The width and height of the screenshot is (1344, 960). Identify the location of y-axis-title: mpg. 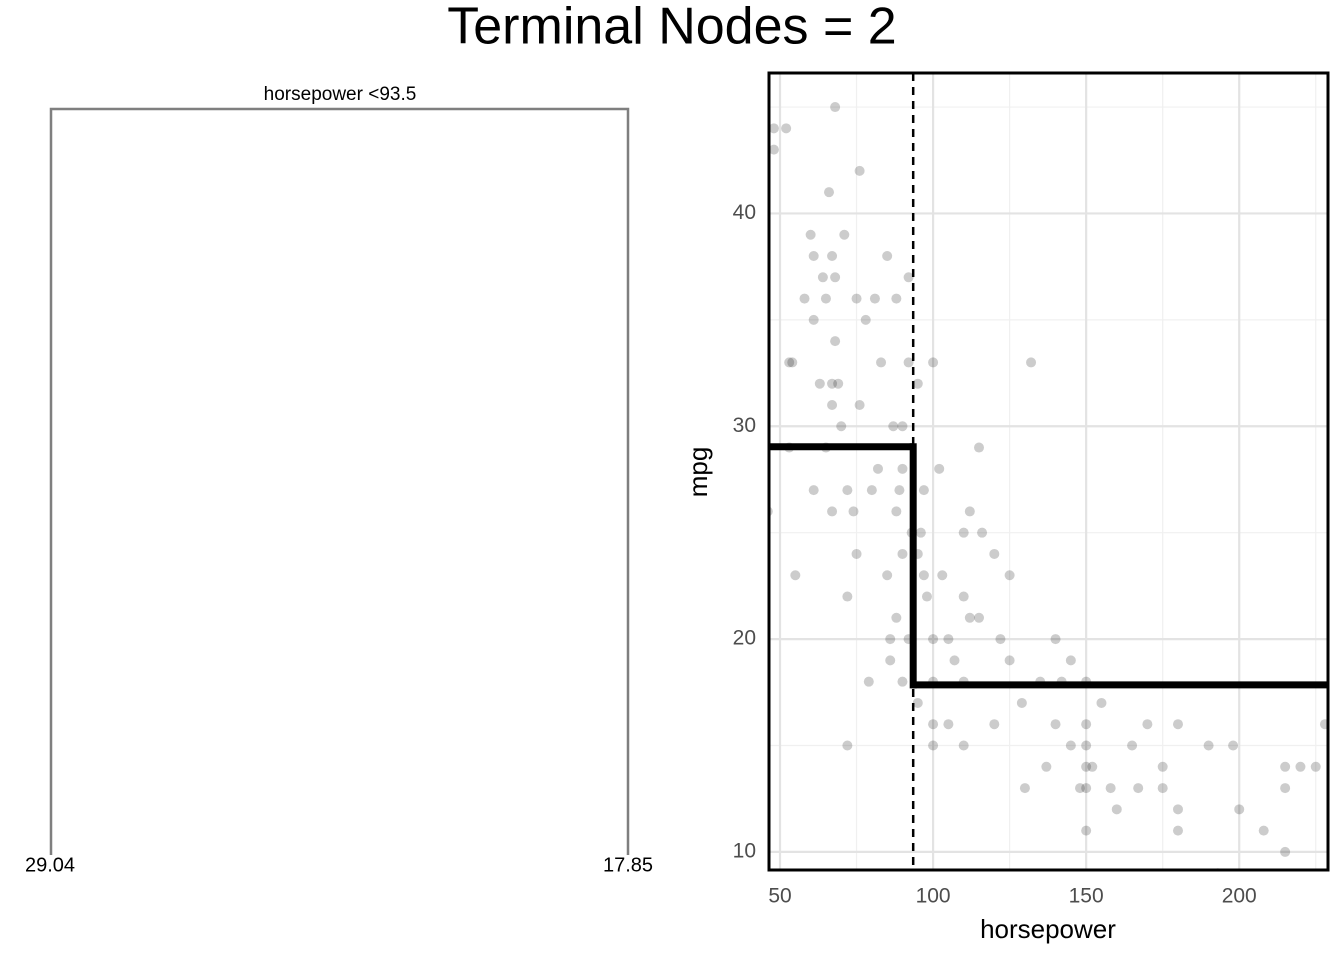
(698, 472).